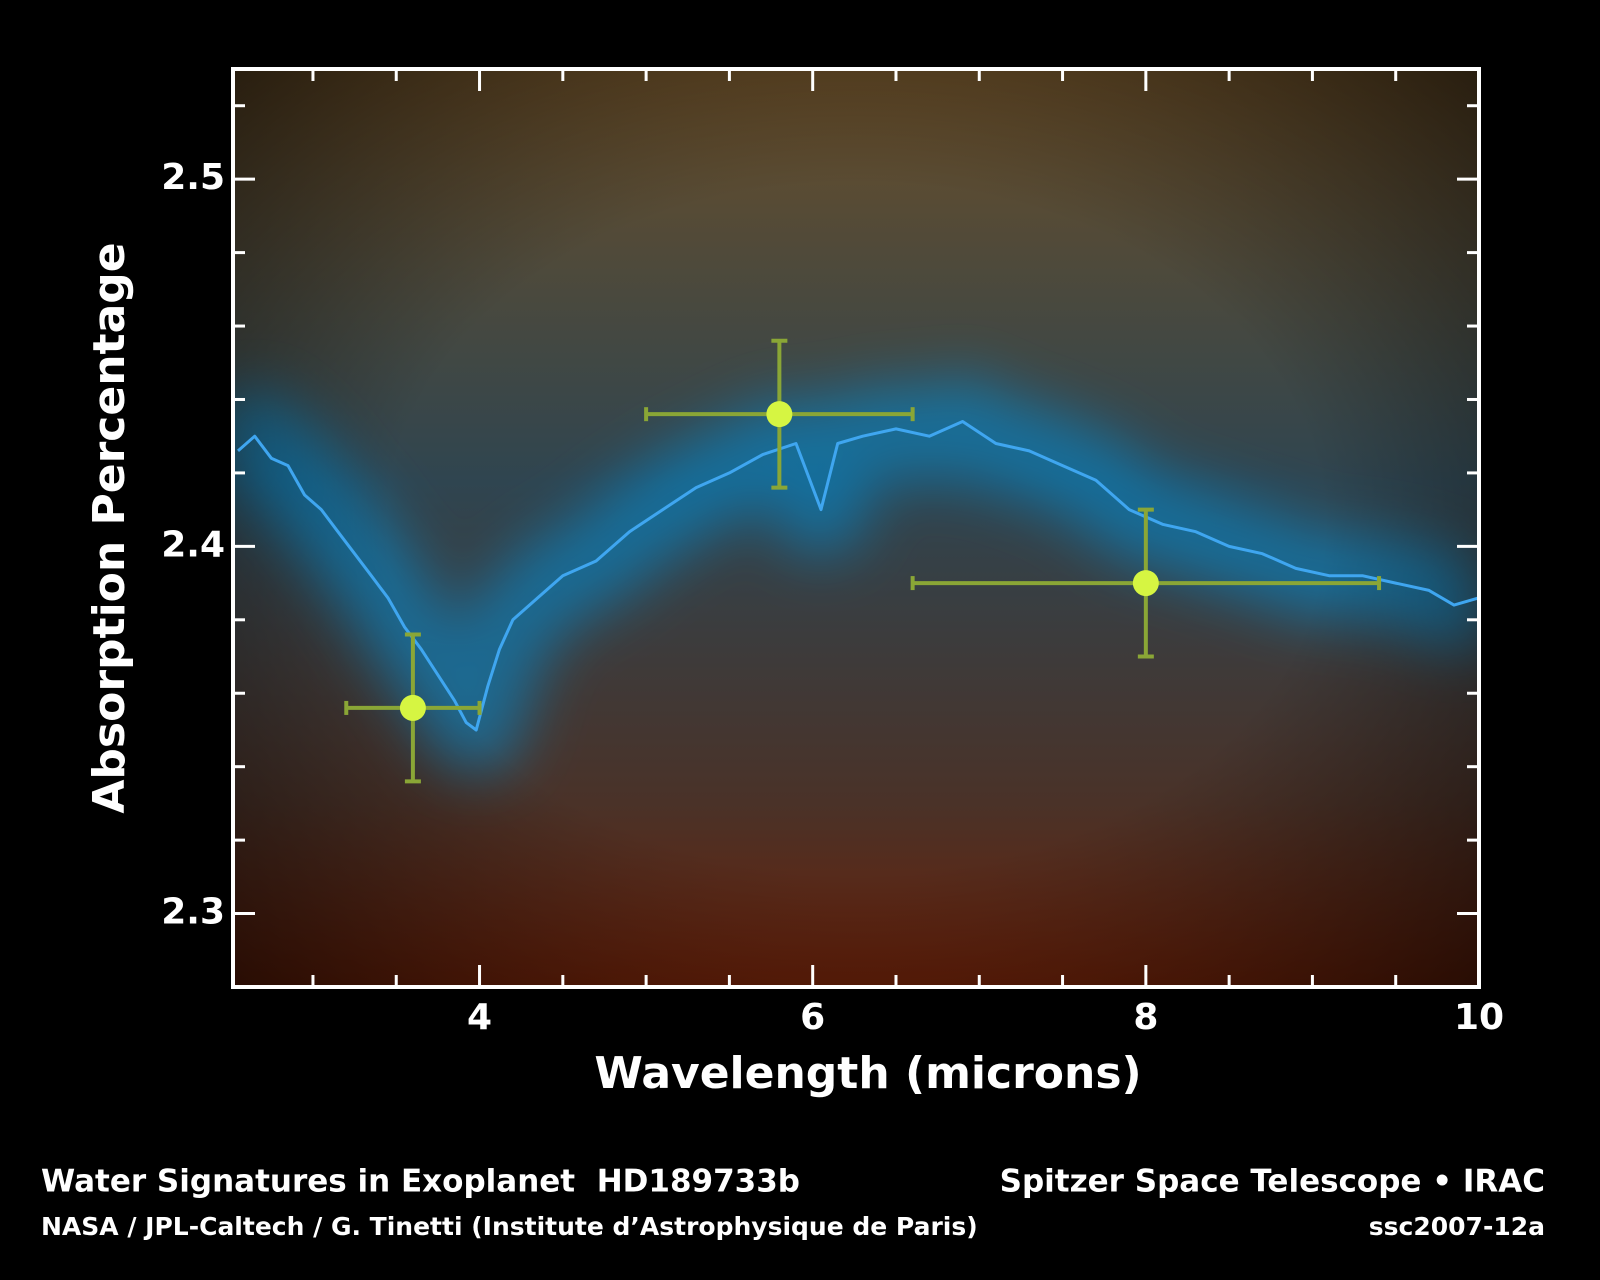  What do you see at coordinates (812, 1017) in the screenshot?
I see `x-tick-label: 6` at bounding box center [812, 1017].